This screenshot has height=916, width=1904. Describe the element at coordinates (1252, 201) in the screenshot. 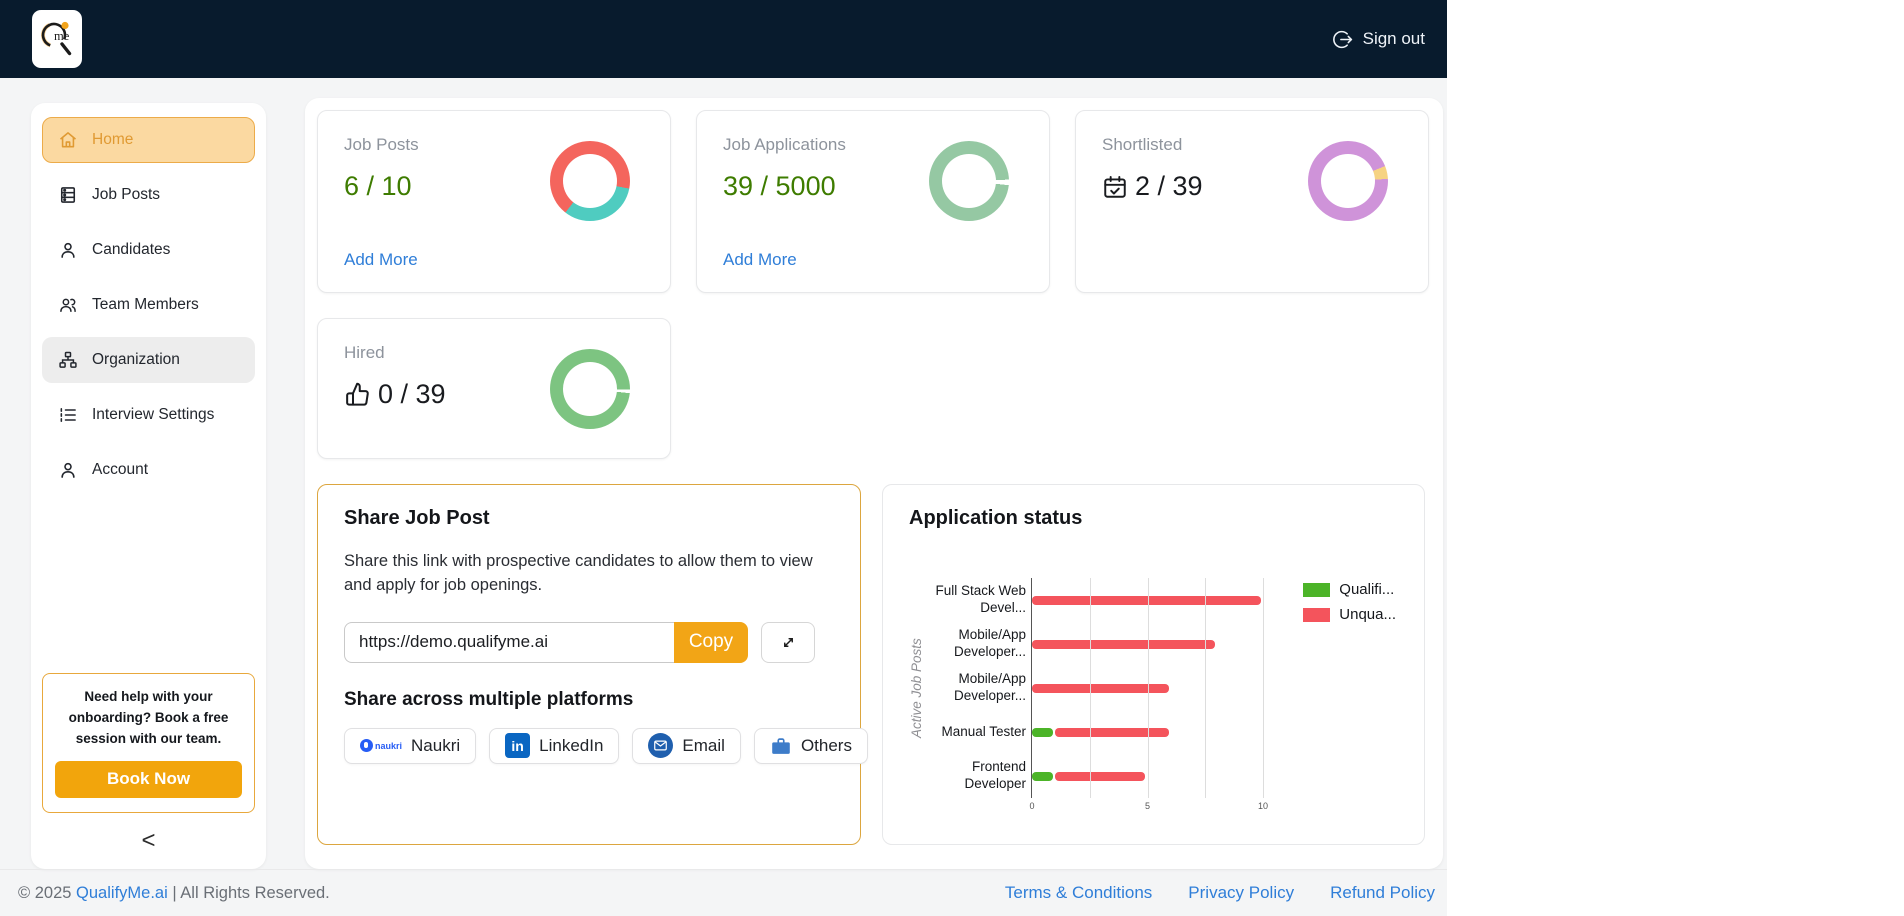

I see `stat-card-shortlisted: Shortlisted 2 / 39` at that location.